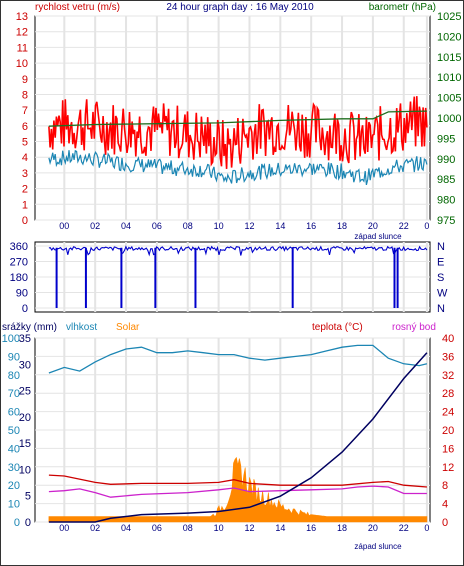  What do you see at coordinates (448, 394) in the screenshot?
I see `temperature-y-tick: 28` at bounding box center [448, 394].